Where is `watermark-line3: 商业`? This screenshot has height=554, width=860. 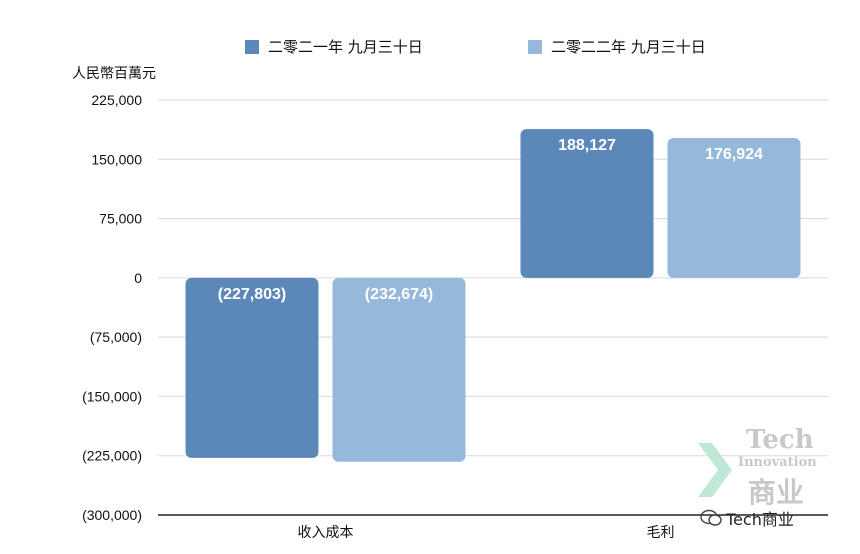 watermark-line3: 商业 is located at coordinates (776, 492).